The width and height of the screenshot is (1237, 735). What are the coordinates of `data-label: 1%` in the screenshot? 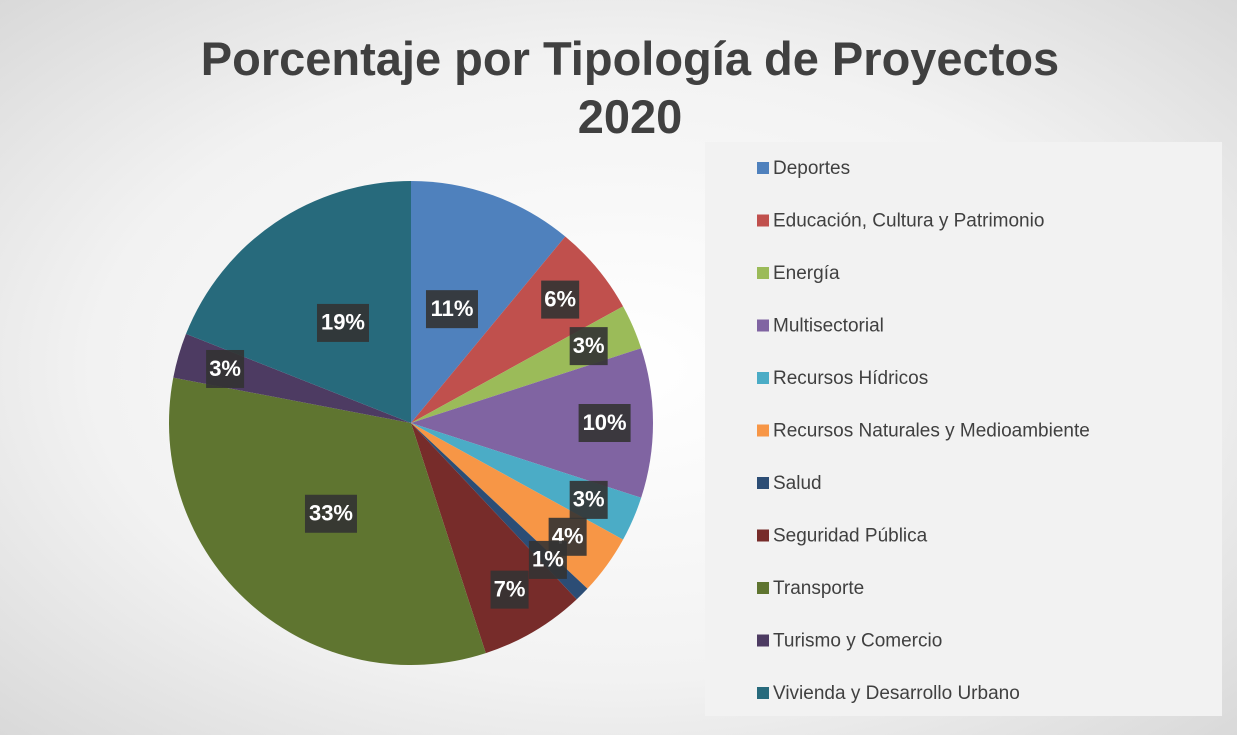 It's located at (548, 559).